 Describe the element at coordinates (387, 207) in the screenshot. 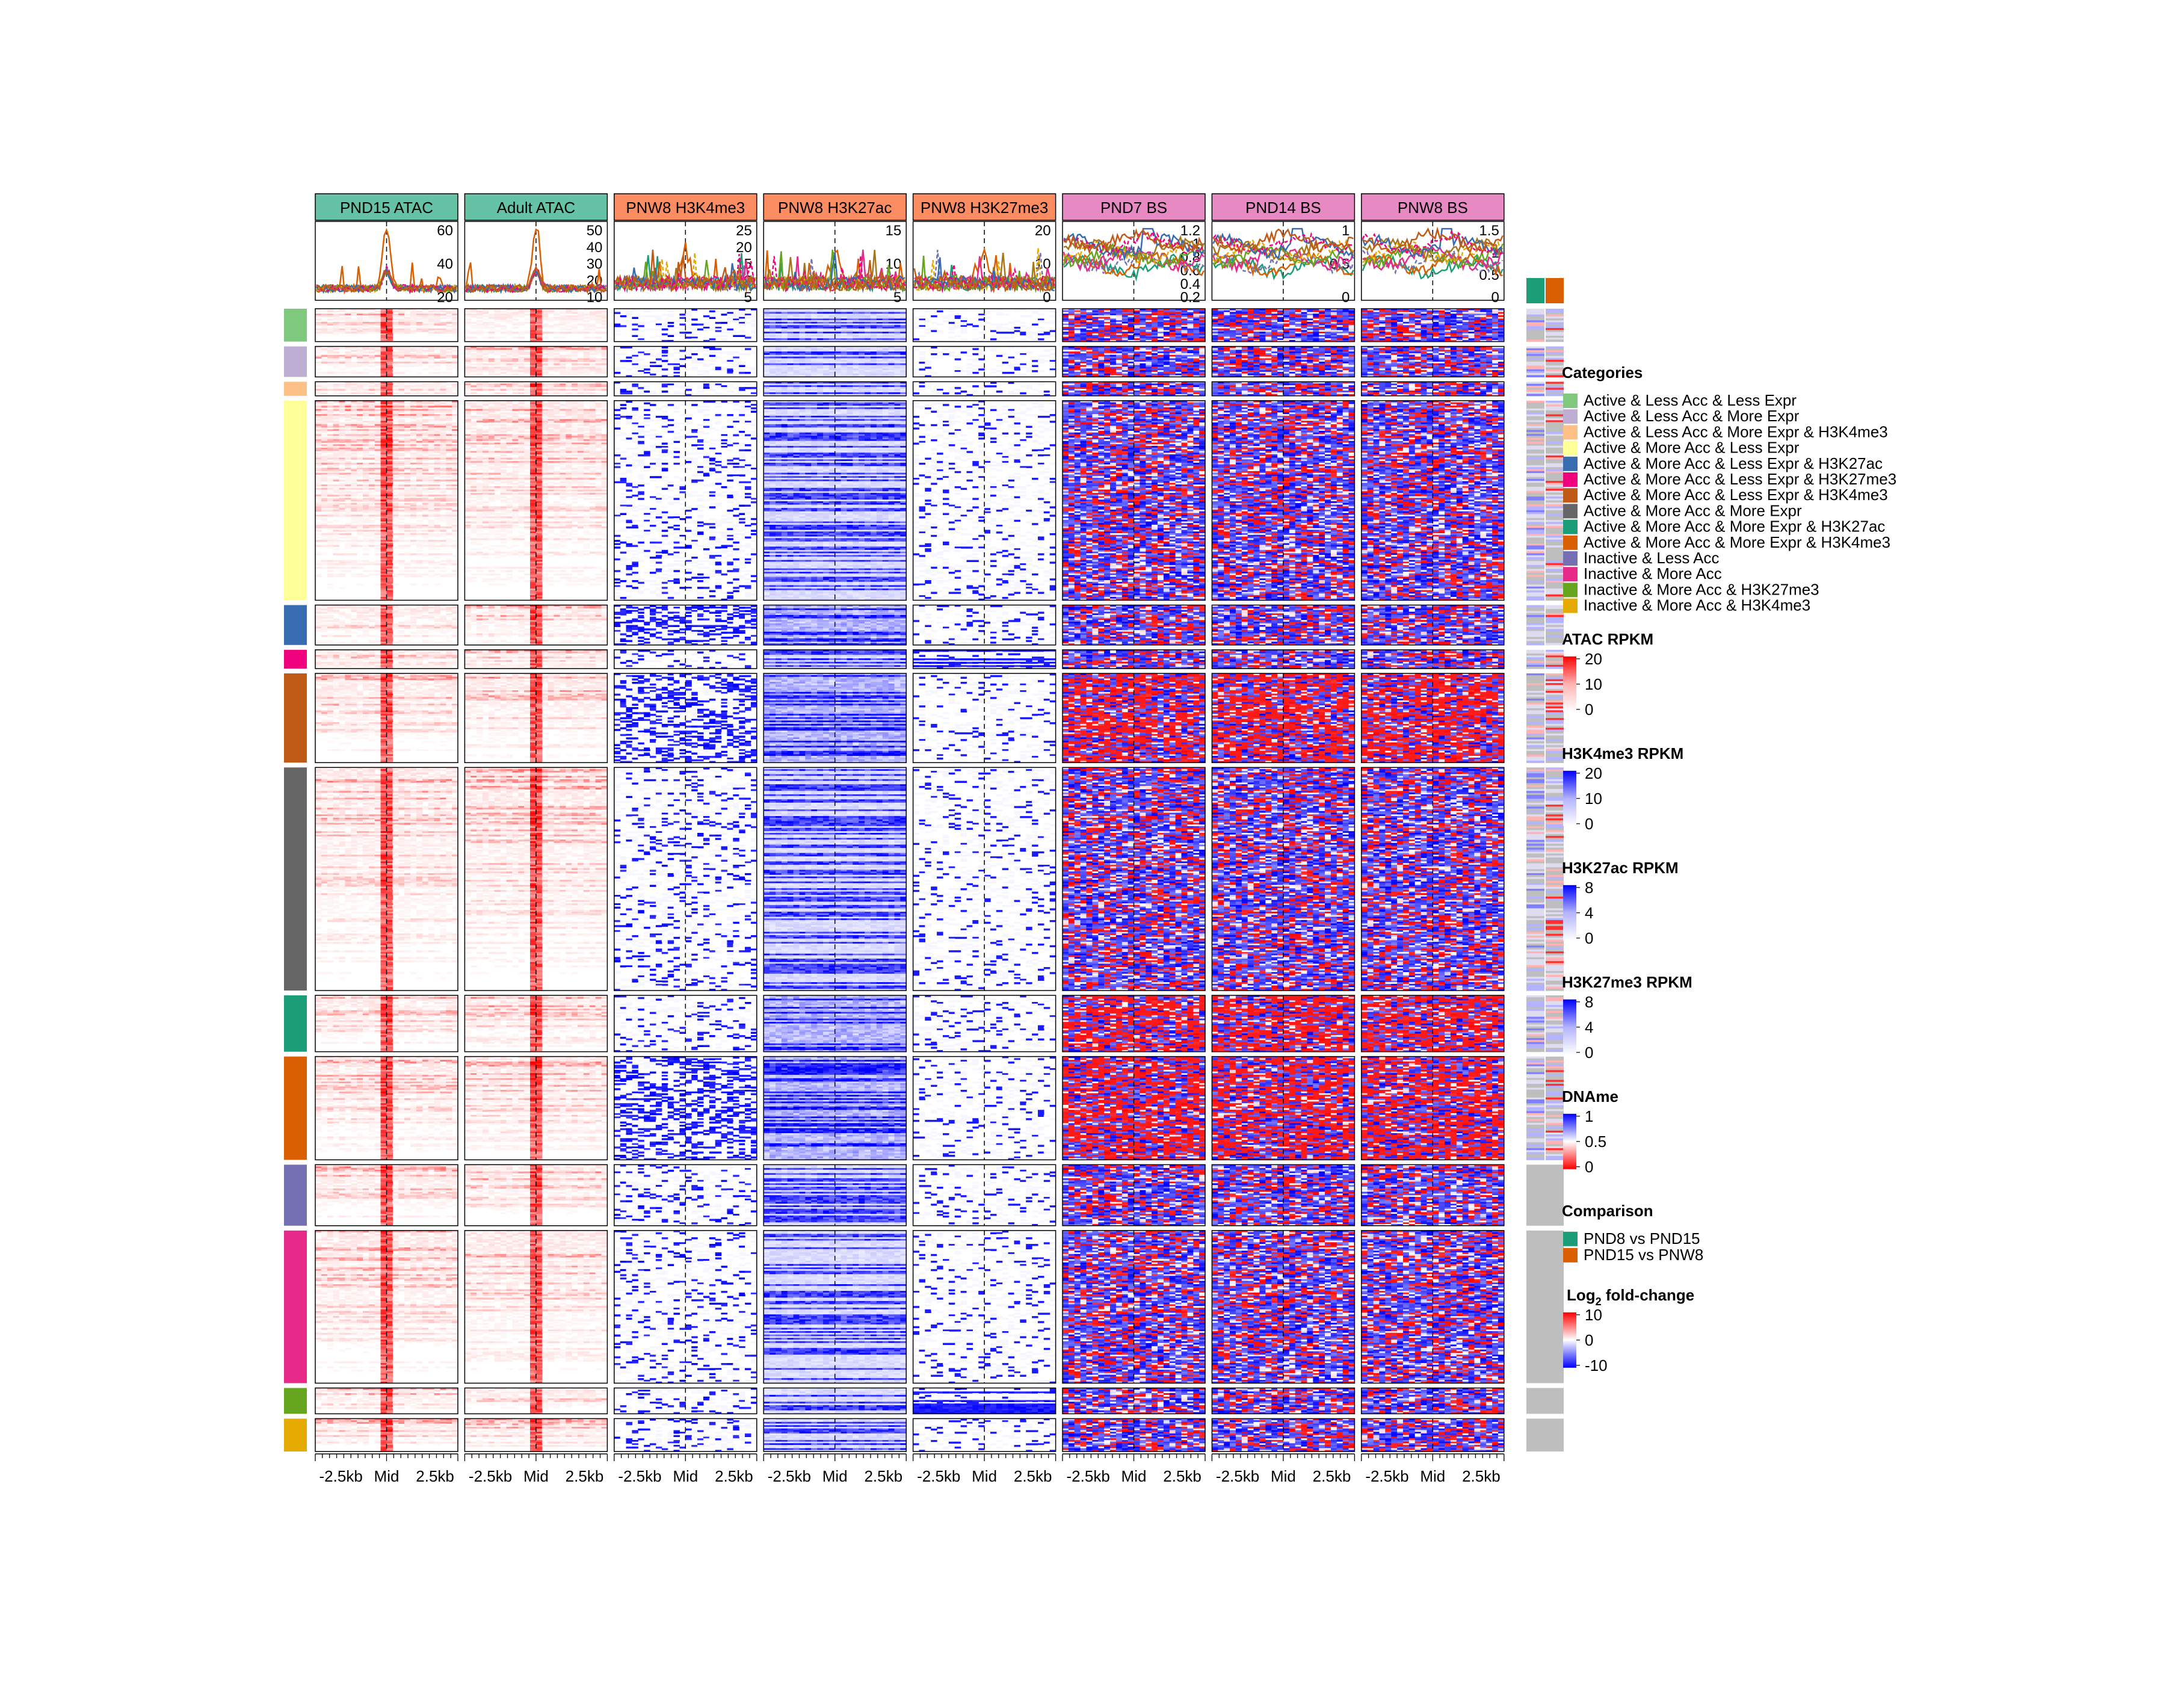

I see `column-header: PND15 ATAC` at that location.